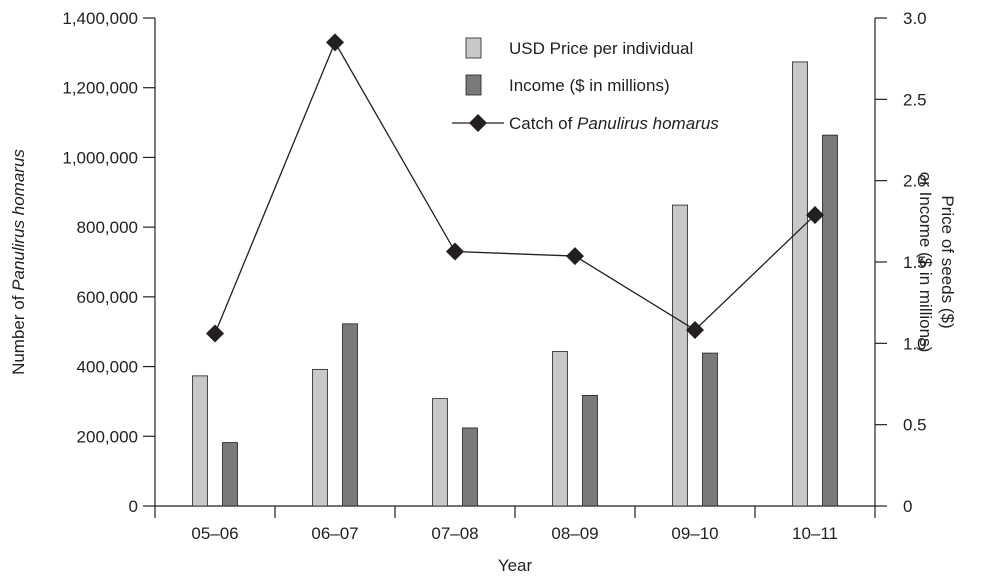 The width and height of the screenshot is (987, 578). What do you see at coordinates (589, 85) in the screenshot?
I see `legend-label-income: Income ($ in millions)` at bounding box center [589, 85].